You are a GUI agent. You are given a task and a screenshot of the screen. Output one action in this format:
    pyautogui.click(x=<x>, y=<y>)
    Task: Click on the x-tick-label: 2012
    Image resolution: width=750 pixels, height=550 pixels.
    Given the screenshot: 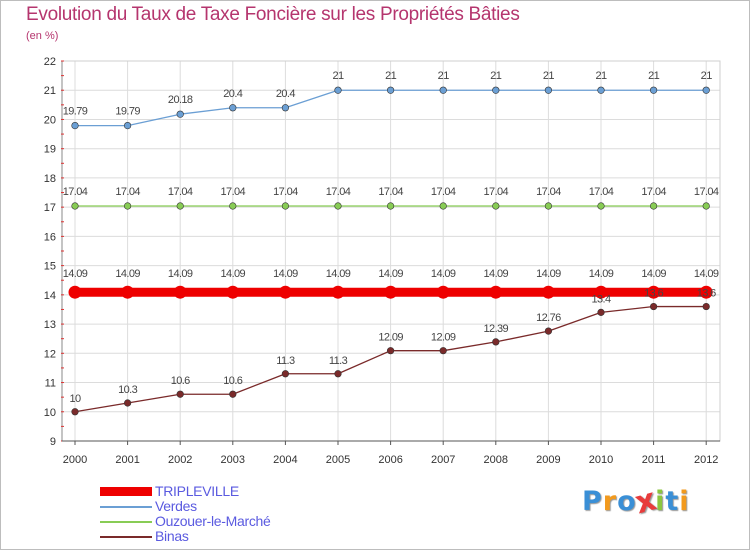 What is the action you would take?
    pyautogui.click(x=706, y=460)
    